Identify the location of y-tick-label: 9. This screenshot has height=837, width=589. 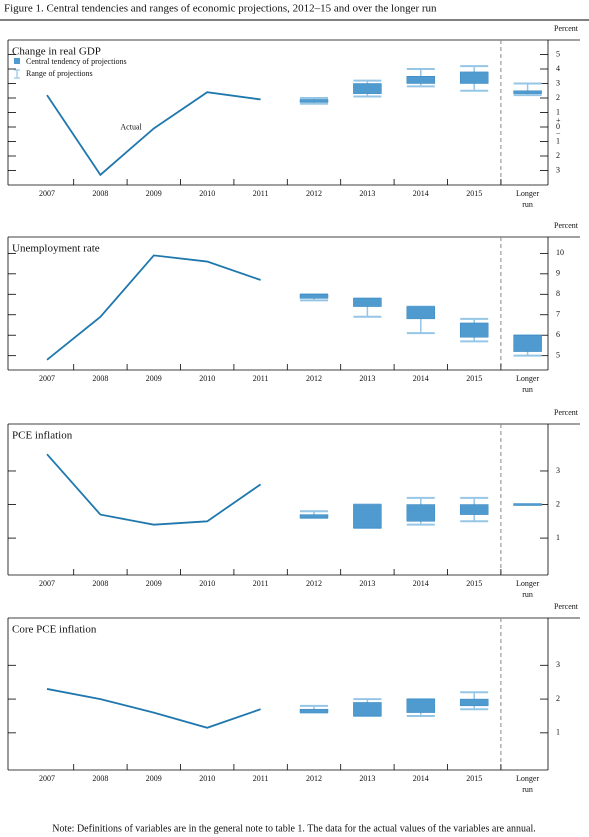
(558, 273).